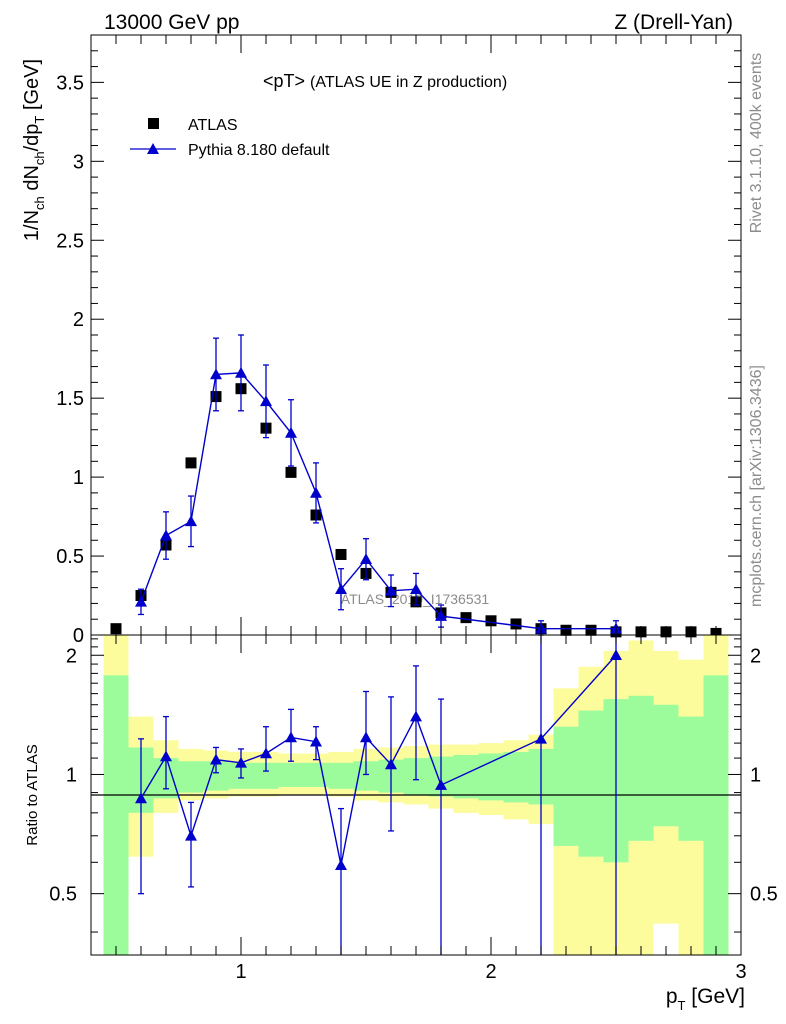 Image resolution: width=786 pixels, height=1024 pixels. Describe the element at coordinates (755, 775) in the screenshot. I see `ratio-y-tick-label-right: 1` at that location.